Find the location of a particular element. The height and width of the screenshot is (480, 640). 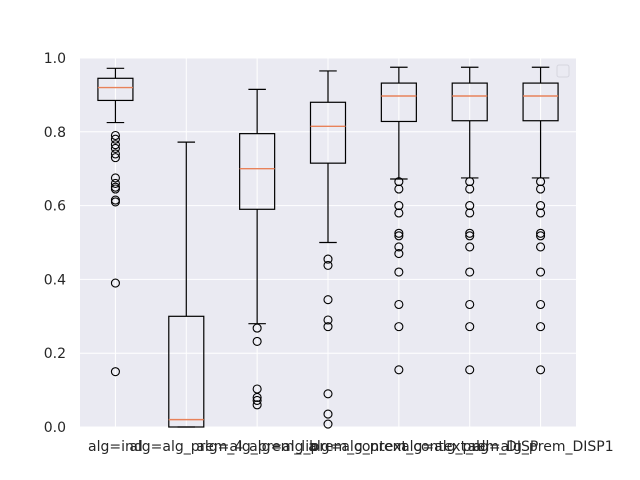

x-tick-label: alg=alg_prem_context_all is located at coordinates (398, 447).